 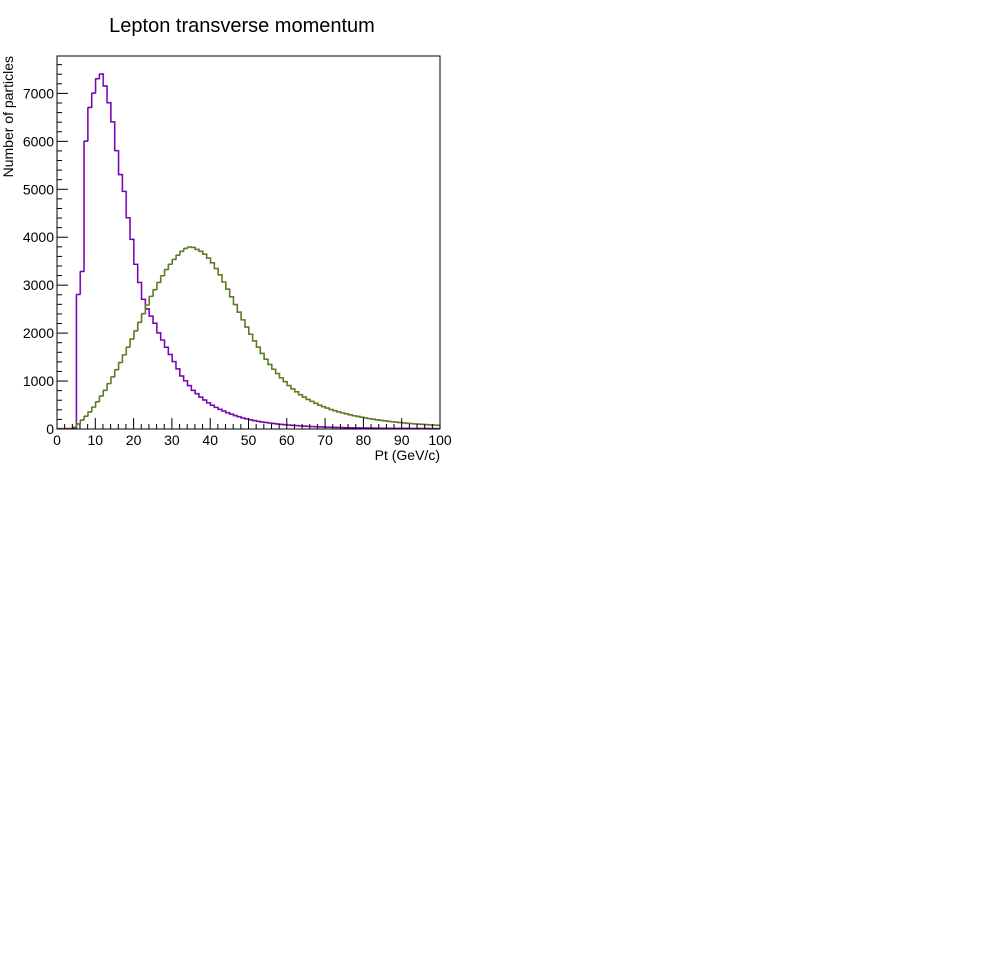 I want to click on y-tick-label: 0, so click(x=50, y=429).